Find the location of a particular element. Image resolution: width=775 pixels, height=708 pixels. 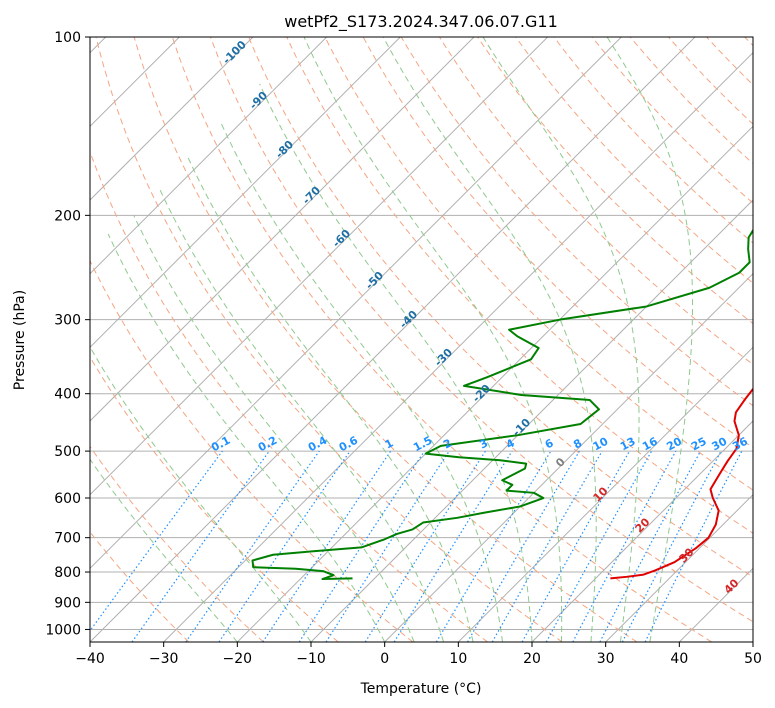

y-tick-label: 500 is located at coordinates (67, 452).